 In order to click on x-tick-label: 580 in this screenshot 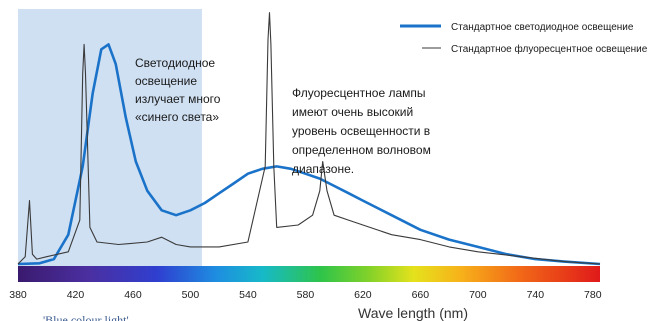, I will do `click(306, 295)`.